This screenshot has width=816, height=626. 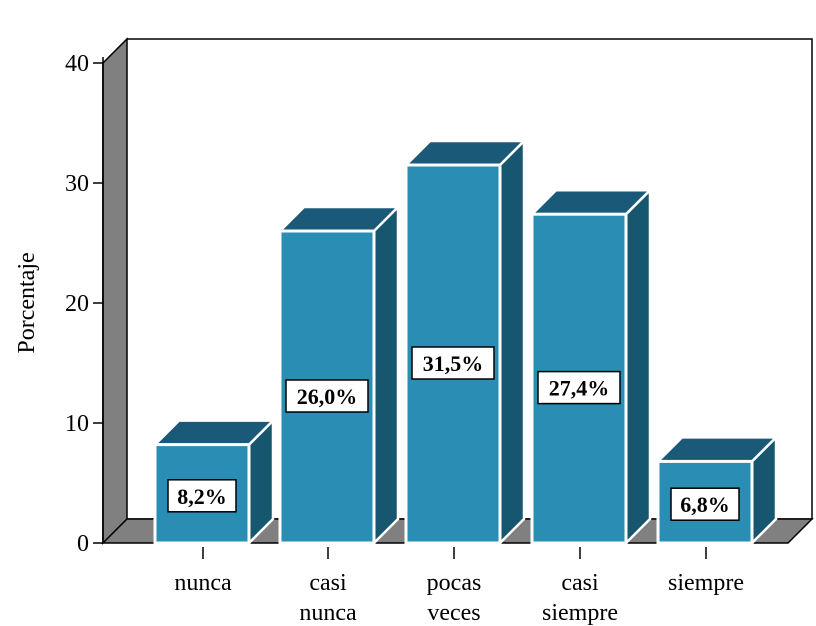 What do you see at coordinates (328, 583) in the screenshot?
I see `x-tick-label-1-0: casi` at bounding box center [328, 583].